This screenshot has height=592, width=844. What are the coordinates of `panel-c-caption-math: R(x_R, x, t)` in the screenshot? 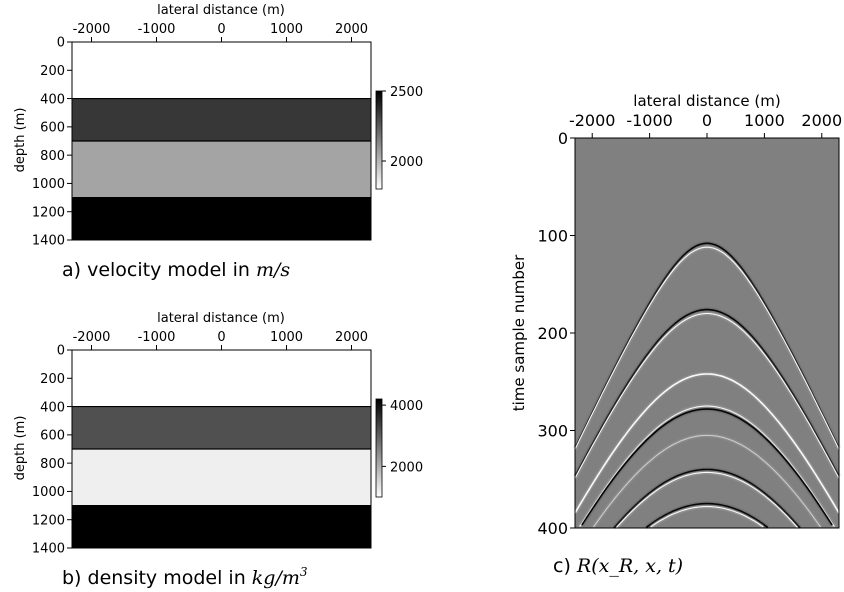 It's located at (629, 566).